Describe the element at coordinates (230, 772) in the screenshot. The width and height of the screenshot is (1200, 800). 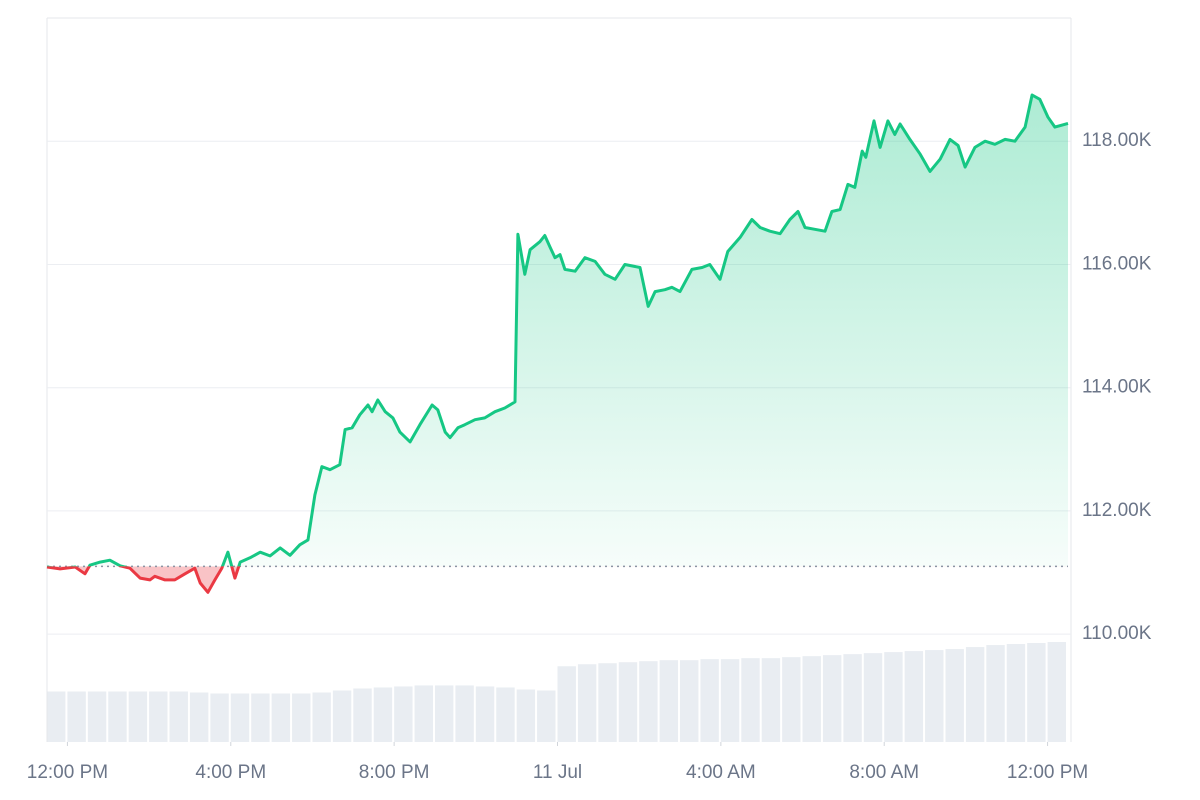
I see `x-tick-label: 4:00 PM` at that location.